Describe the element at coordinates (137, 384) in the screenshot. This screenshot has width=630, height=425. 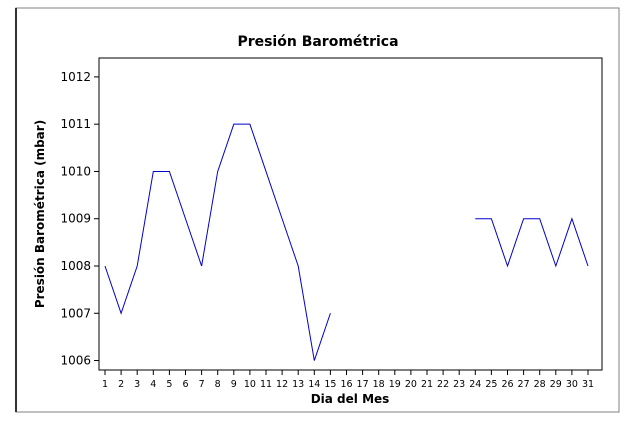
I see `x-tick-label: 3` at that location.